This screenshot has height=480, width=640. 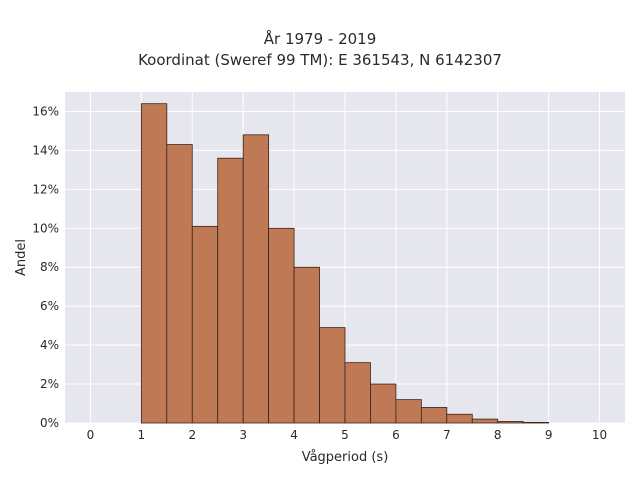 I want to click on y-tick-label: 0%, so click(x=49, y=423).